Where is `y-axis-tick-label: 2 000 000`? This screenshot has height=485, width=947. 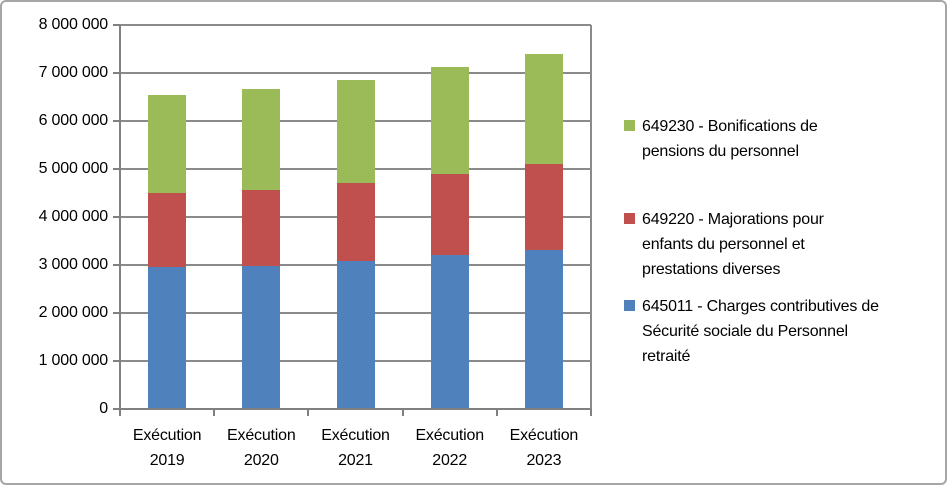 y-axis-tick-label: 2 000 000 is located at coordinates (73, 312).